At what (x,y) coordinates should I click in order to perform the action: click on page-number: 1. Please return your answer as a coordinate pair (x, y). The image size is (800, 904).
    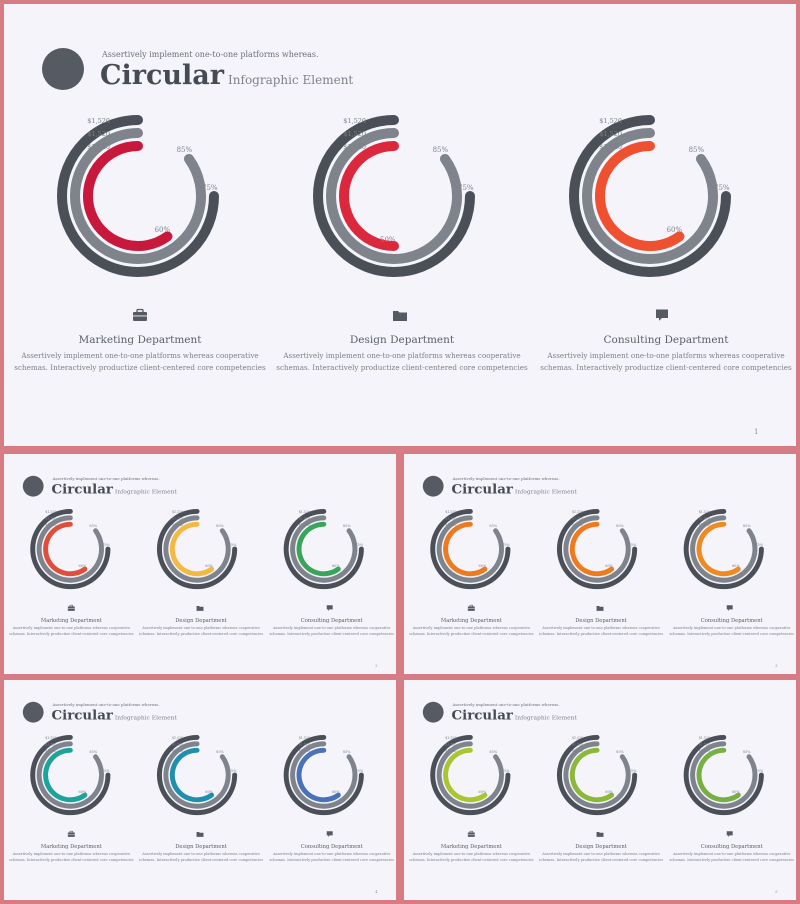
    Looking at the image, I should click on (756, 432).